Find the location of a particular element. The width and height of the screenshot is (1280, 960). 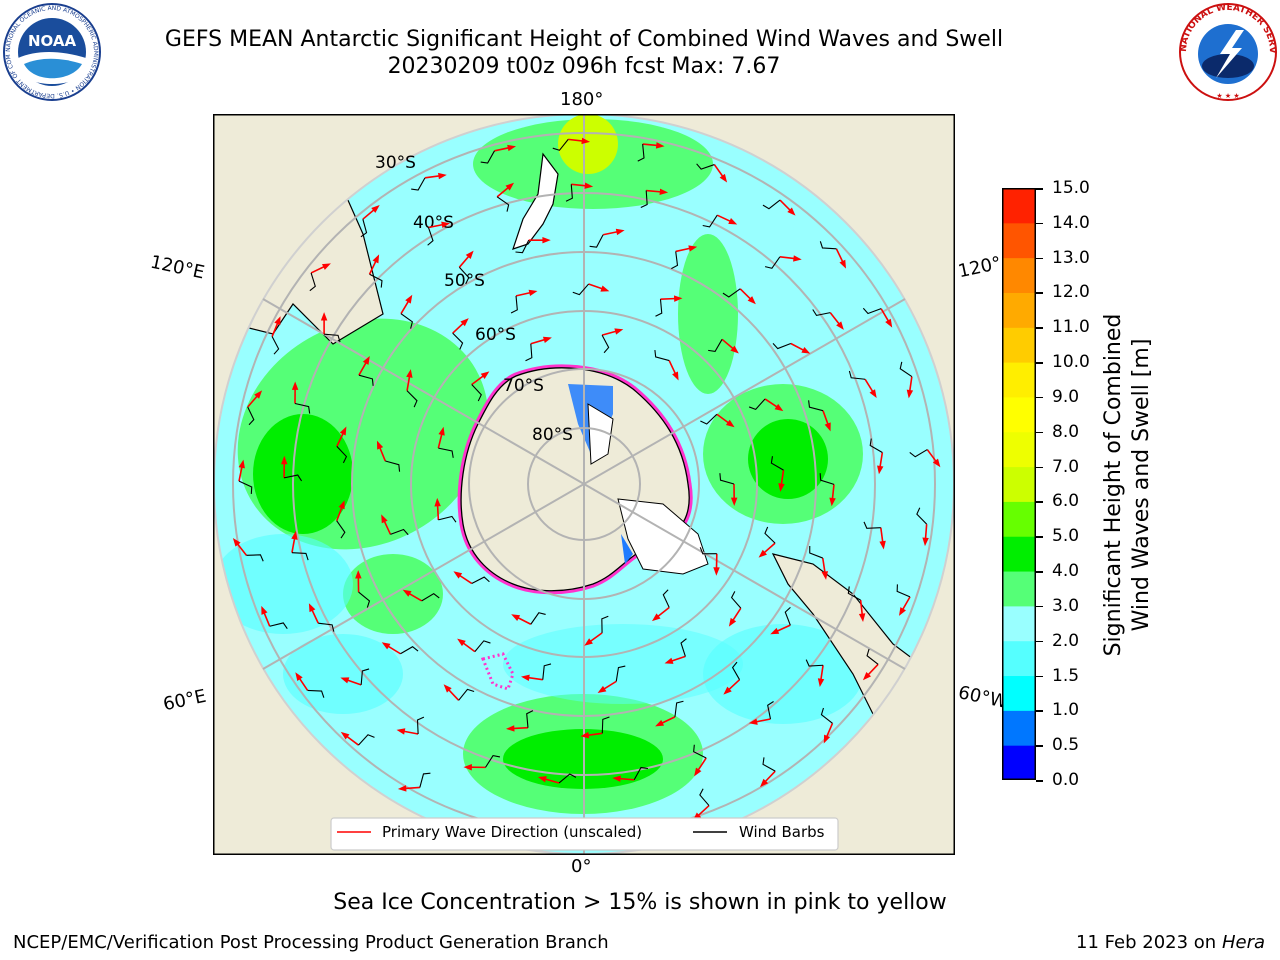

colorbar-tick-label: 14.0 is located at coordinates (1071, 222).